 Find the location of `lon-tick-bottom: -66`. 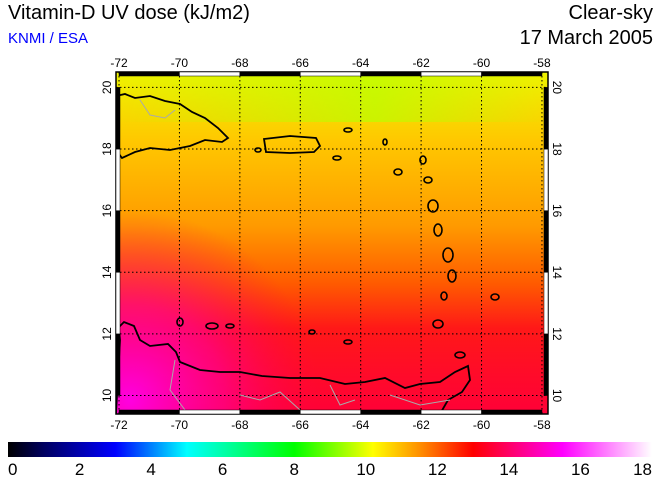

lon-tick-bottom: -66 is located at coordinates (301, 425).